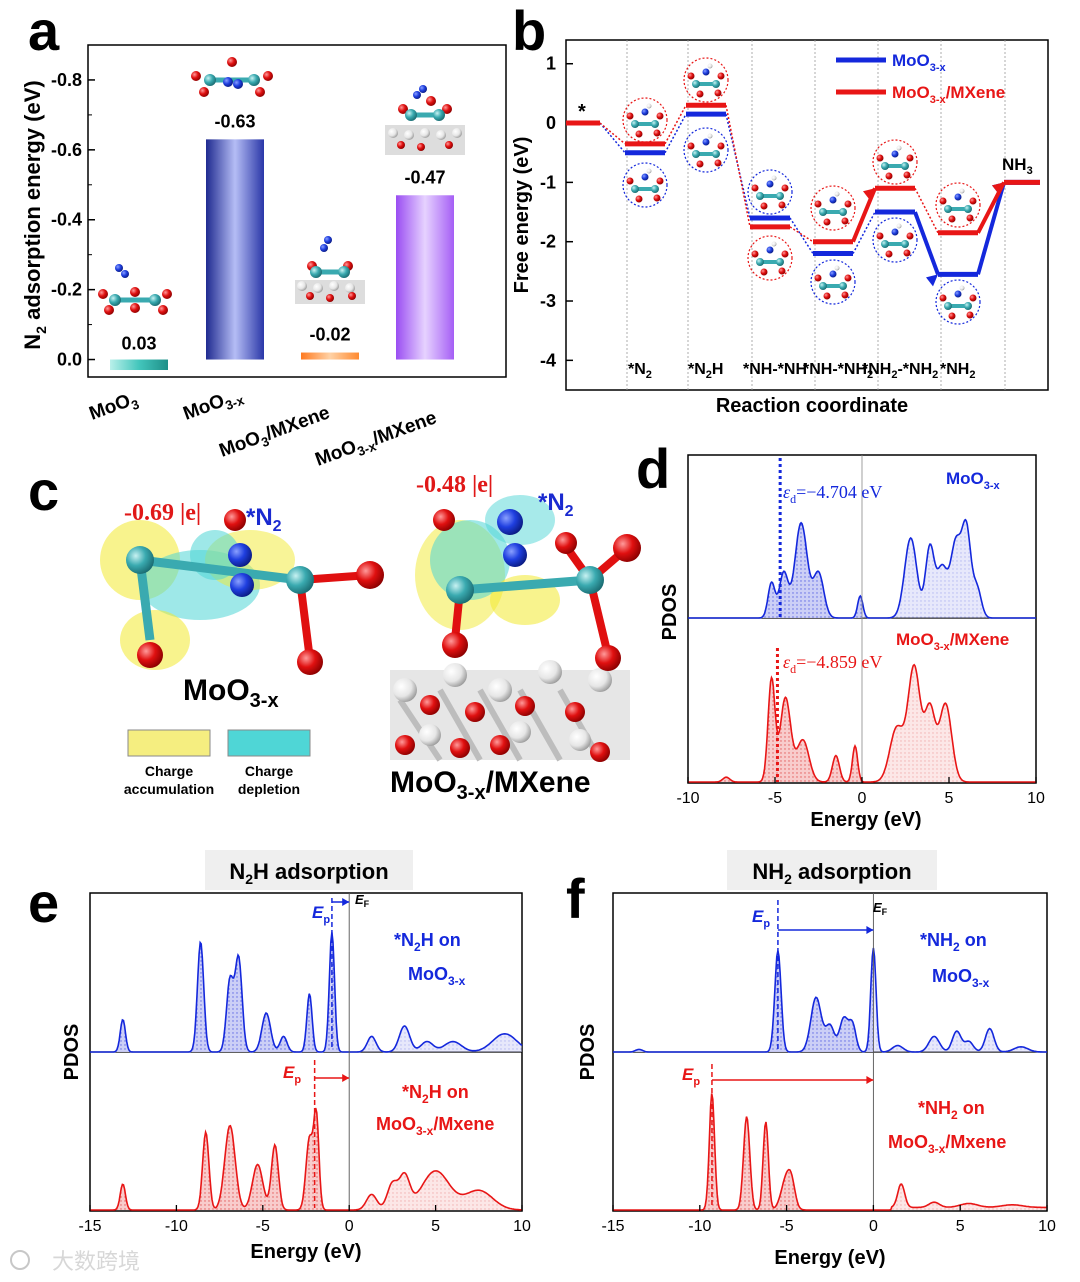 The height and width of the screenshot is (1282, 1080). Describe the element at coordinates (329, 335) in the screenshot. I see `bar-value-label: -0.02` at that location.